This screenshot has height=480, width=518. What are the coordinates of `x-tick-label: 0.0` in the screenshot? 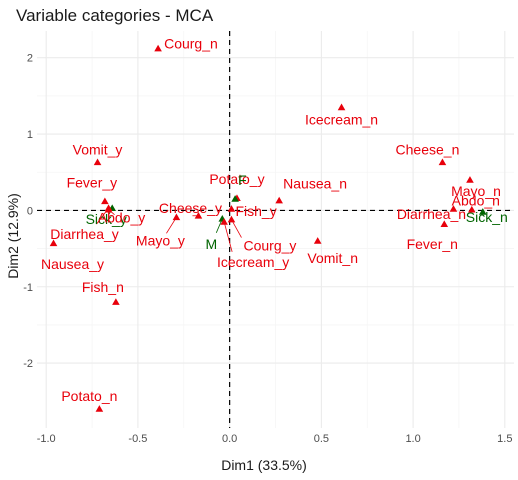 It's located at (229, 439).